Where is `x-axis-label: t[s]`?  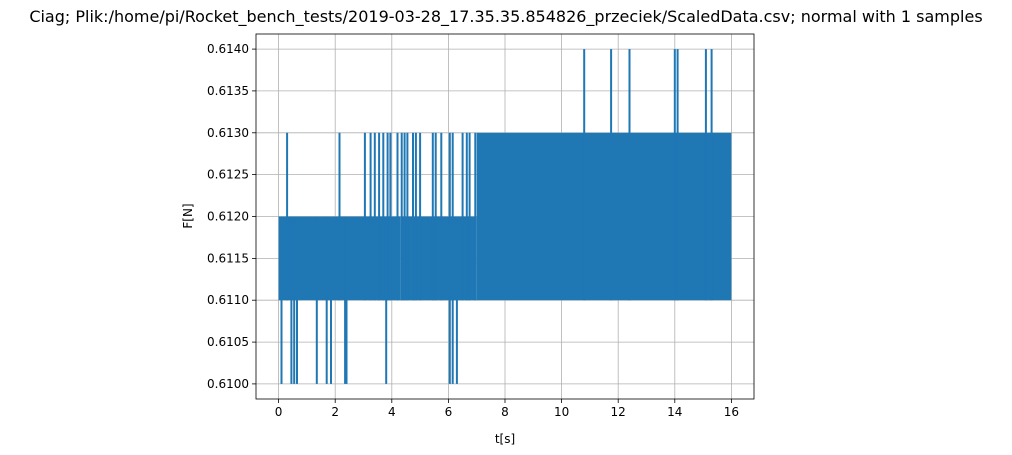
x-axis-label: t[s] is located at coordinates (505, 439).